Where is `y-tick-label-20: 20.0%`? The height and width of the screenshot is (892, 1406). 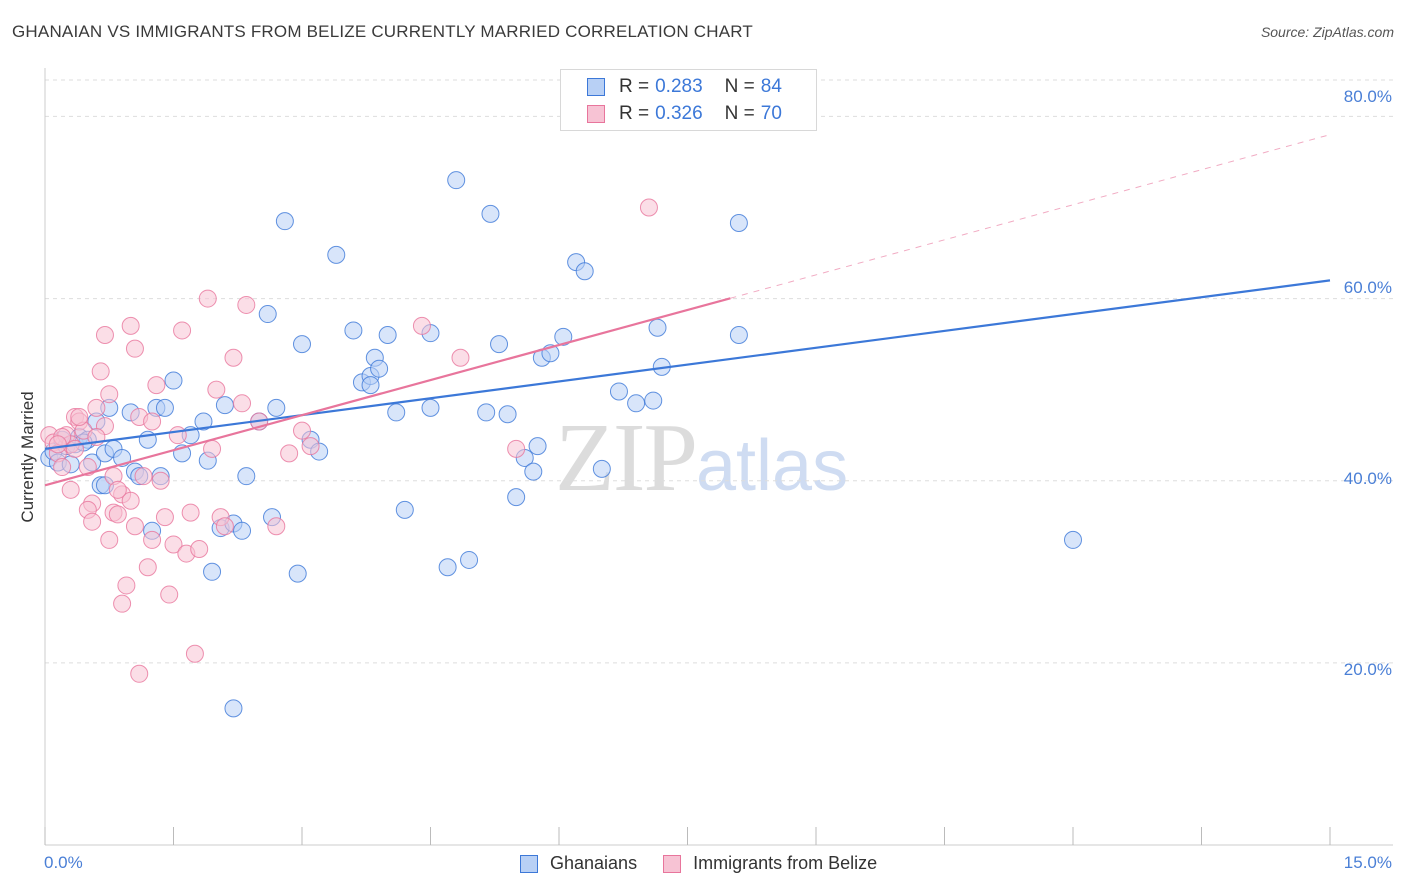
y-tick-label-20: 20.0% is located at coordinates (1367, 669).